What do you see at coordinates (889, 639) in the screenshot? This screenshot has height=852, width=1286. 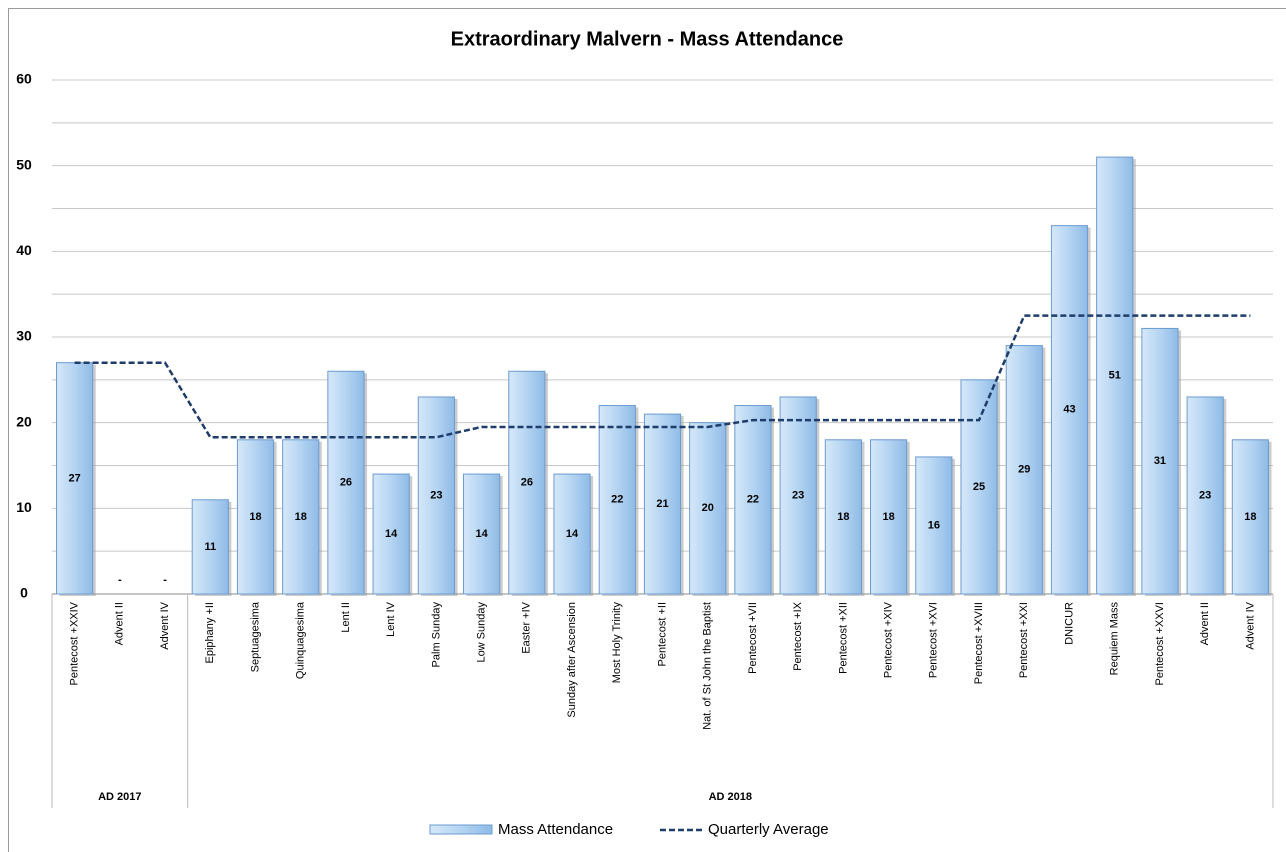 I see `x-tick-label: Pentecost +XIV` at bounding box center [889, 639].